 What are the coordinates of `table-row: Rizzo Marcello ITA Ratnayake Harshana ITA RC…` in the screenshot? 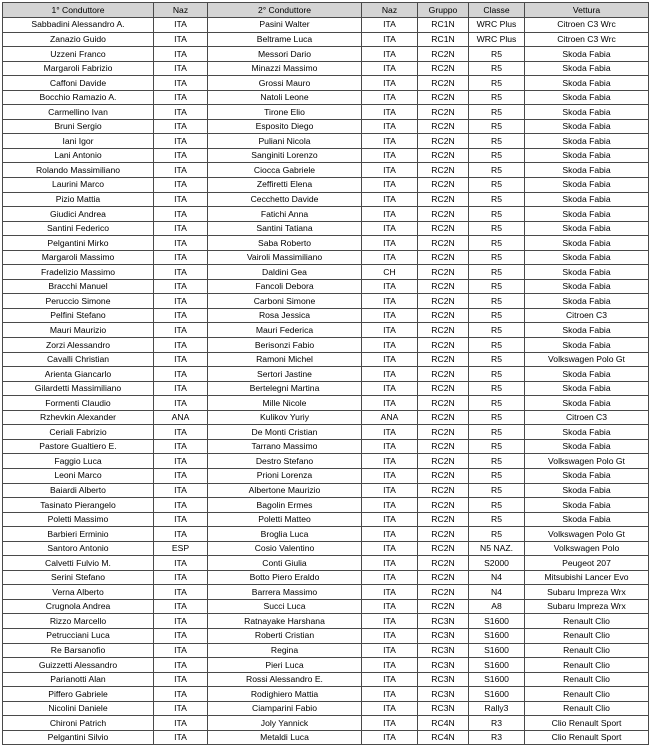 It's located at (325, 621).